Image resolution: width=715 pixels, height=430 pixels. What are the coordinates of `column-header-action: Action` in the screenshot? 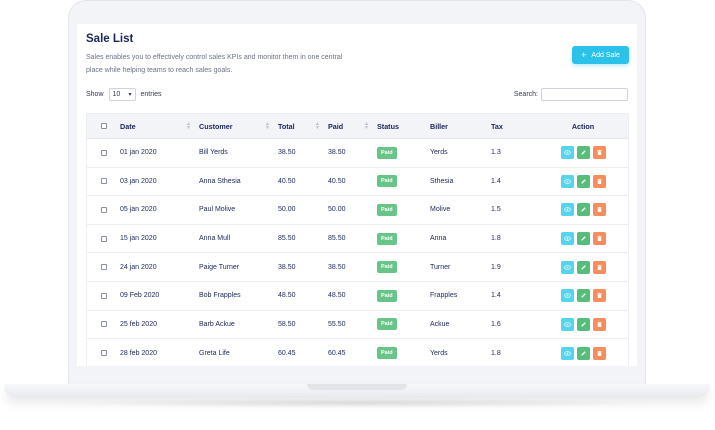 It's located at (583, 126).